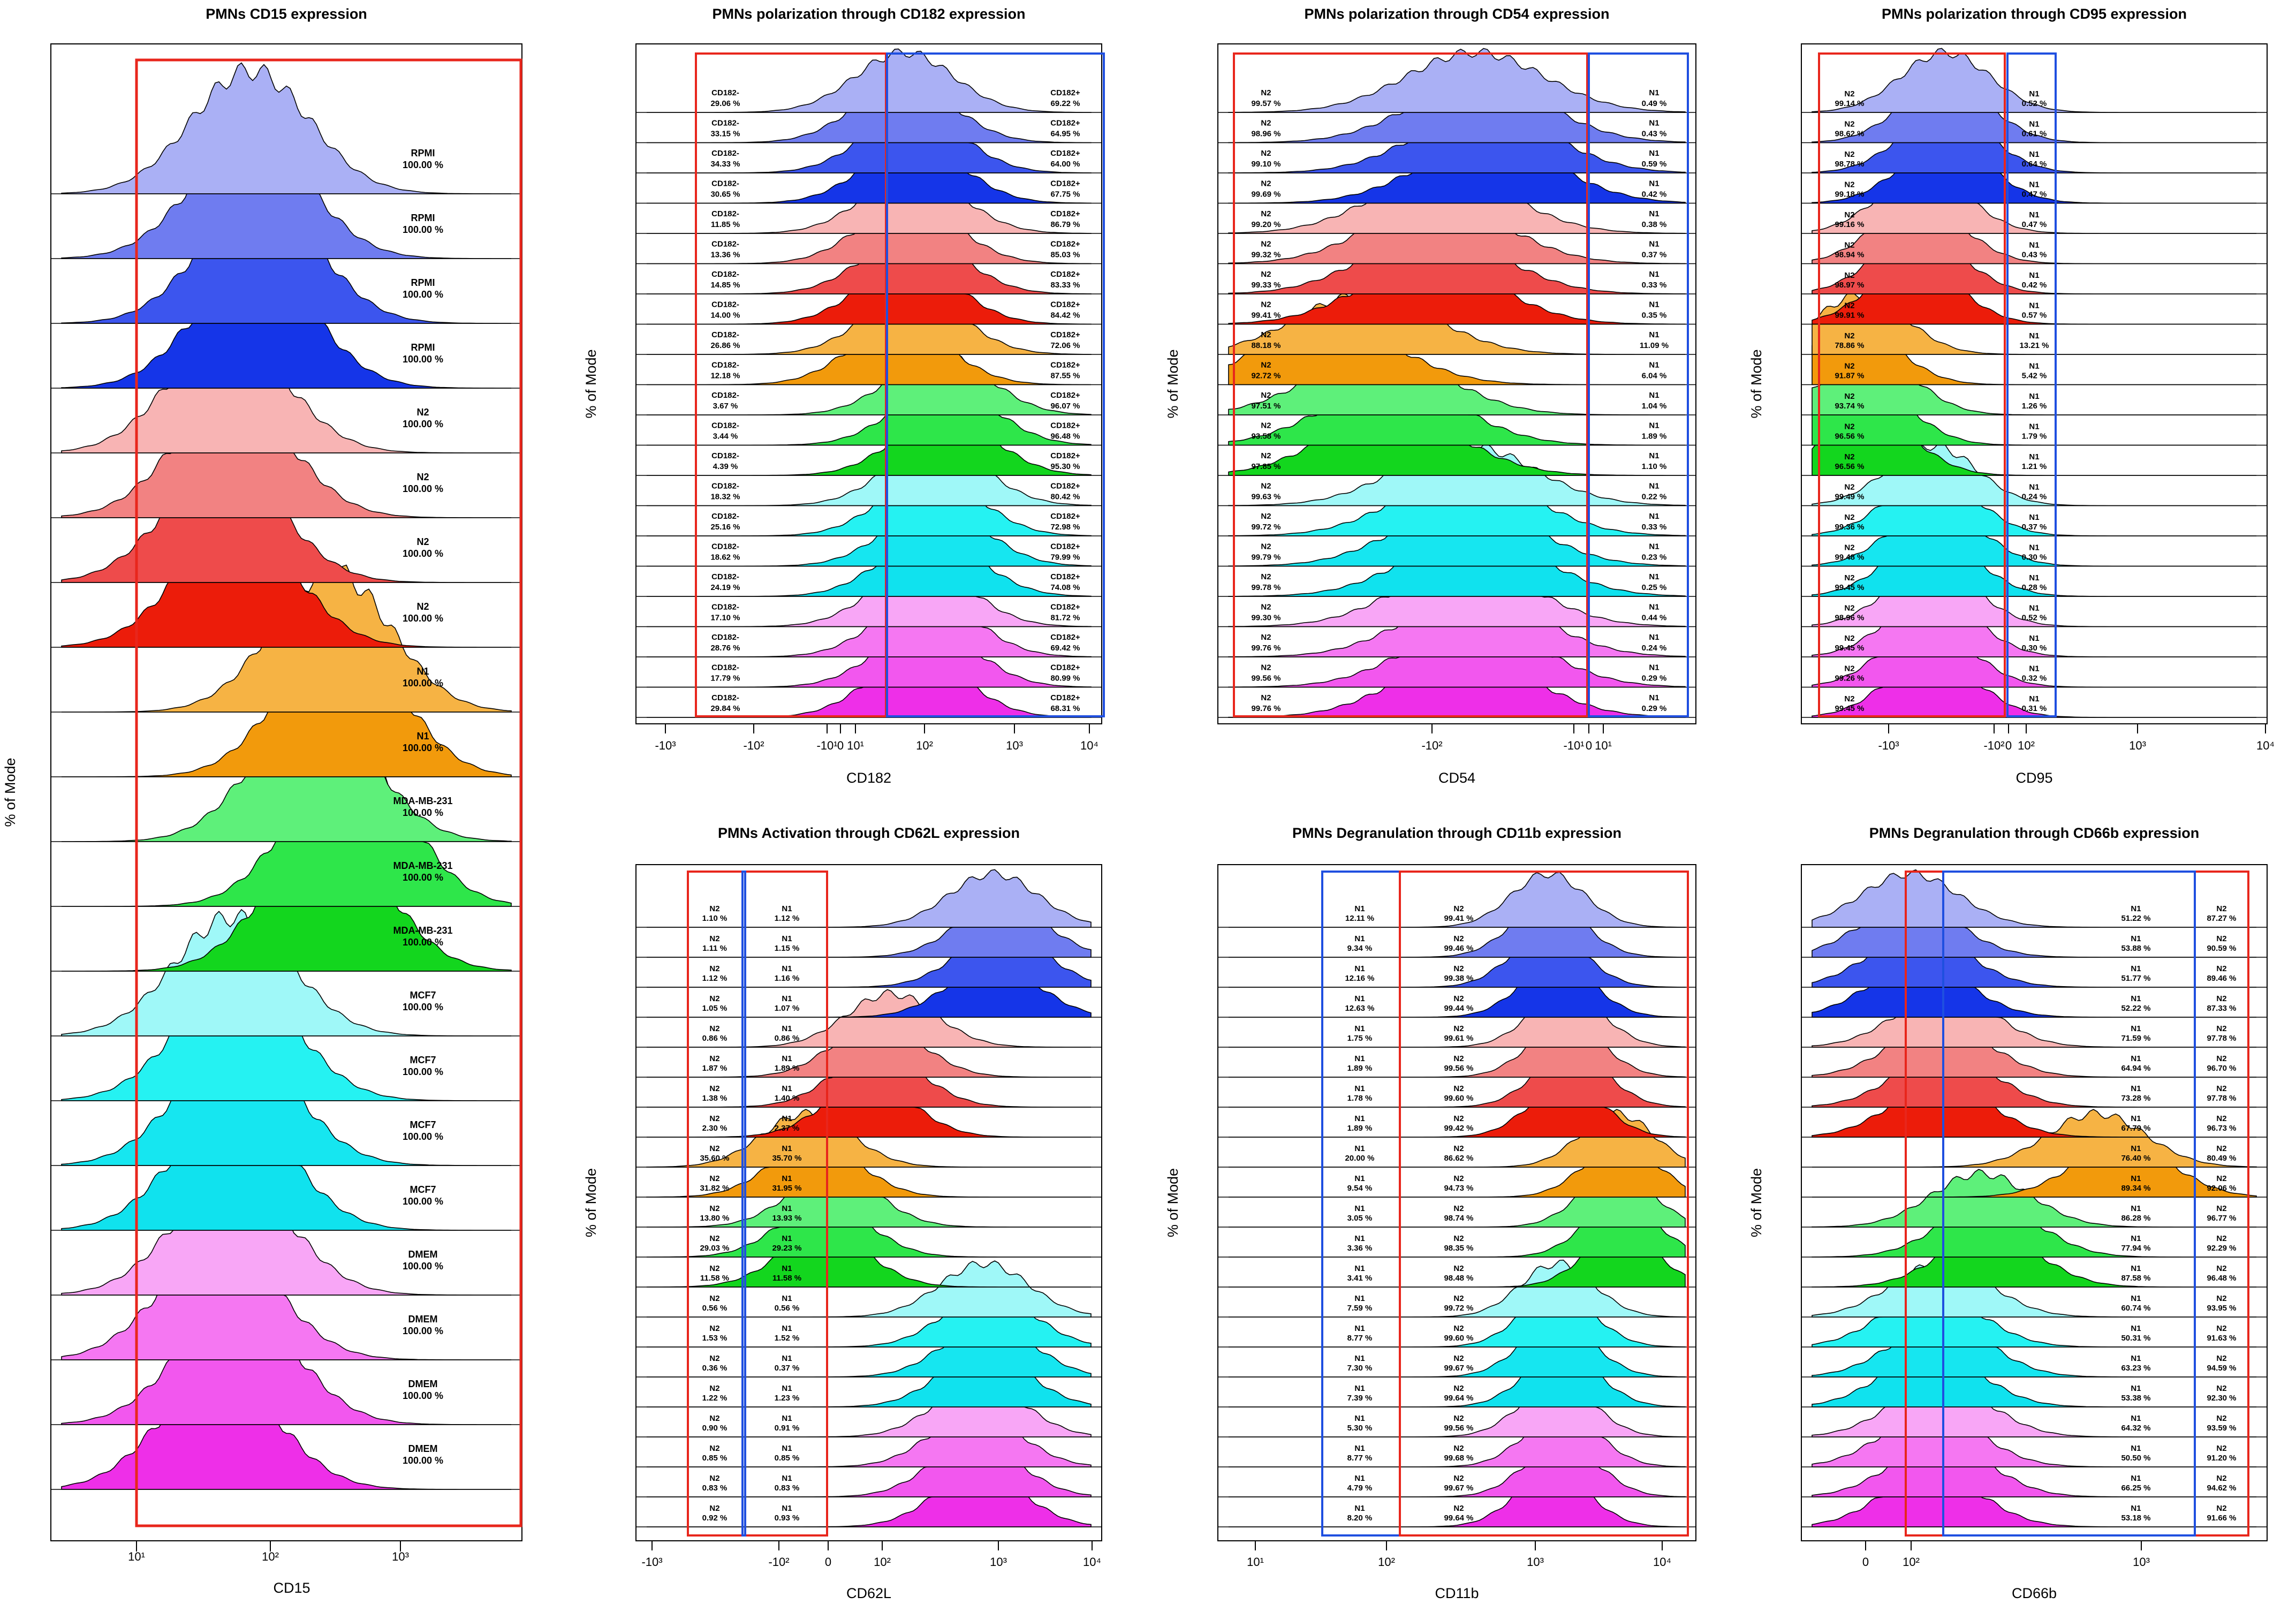 The height and width of the screenshot is (1612, 2296). I want to click on gate-percent: 34.33 %, so click(725, 165).